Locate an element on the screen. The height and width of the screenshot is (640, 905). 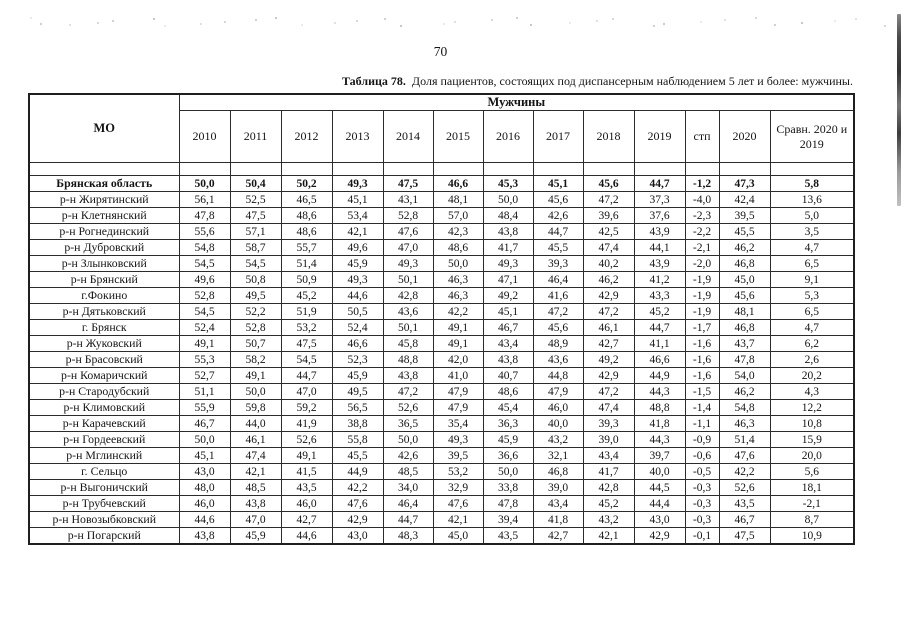
value-cell: 45,1 is located at coordinates (508, 311).